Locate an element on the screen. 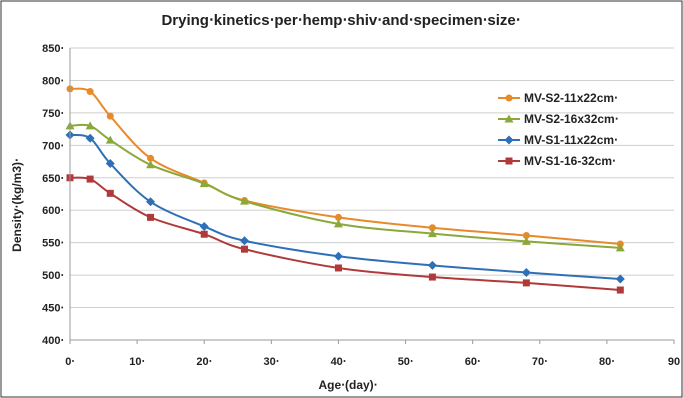  x-tick-label: 20‧ is located at coordinates (204, 362).